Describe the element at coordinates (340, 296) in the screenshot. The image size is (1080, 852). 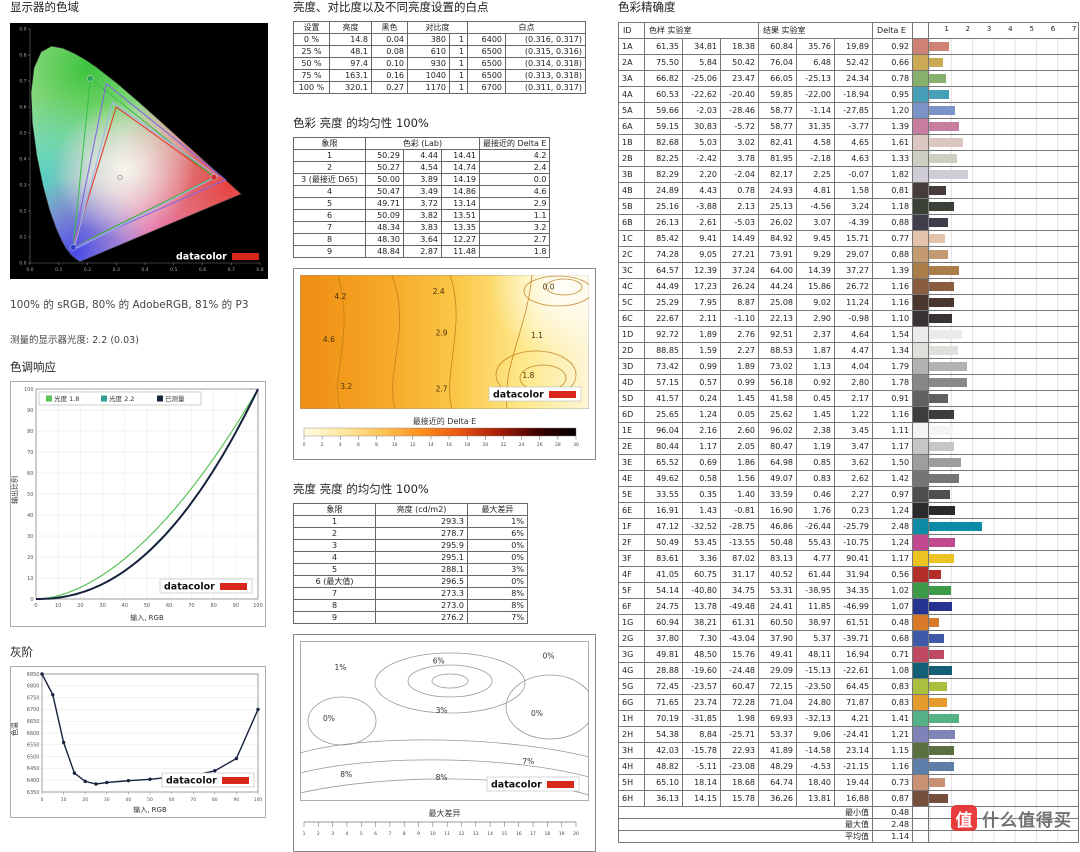
I see `svg-text: 4.2` at that location.